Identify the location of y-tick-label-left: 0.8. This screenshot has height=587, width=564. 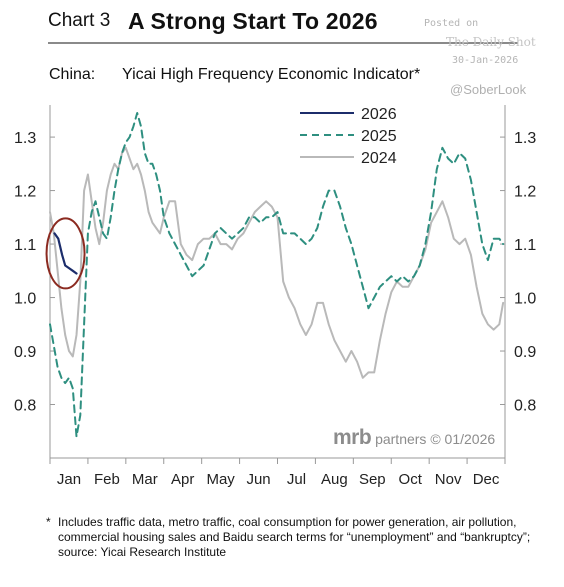
(25, 406).